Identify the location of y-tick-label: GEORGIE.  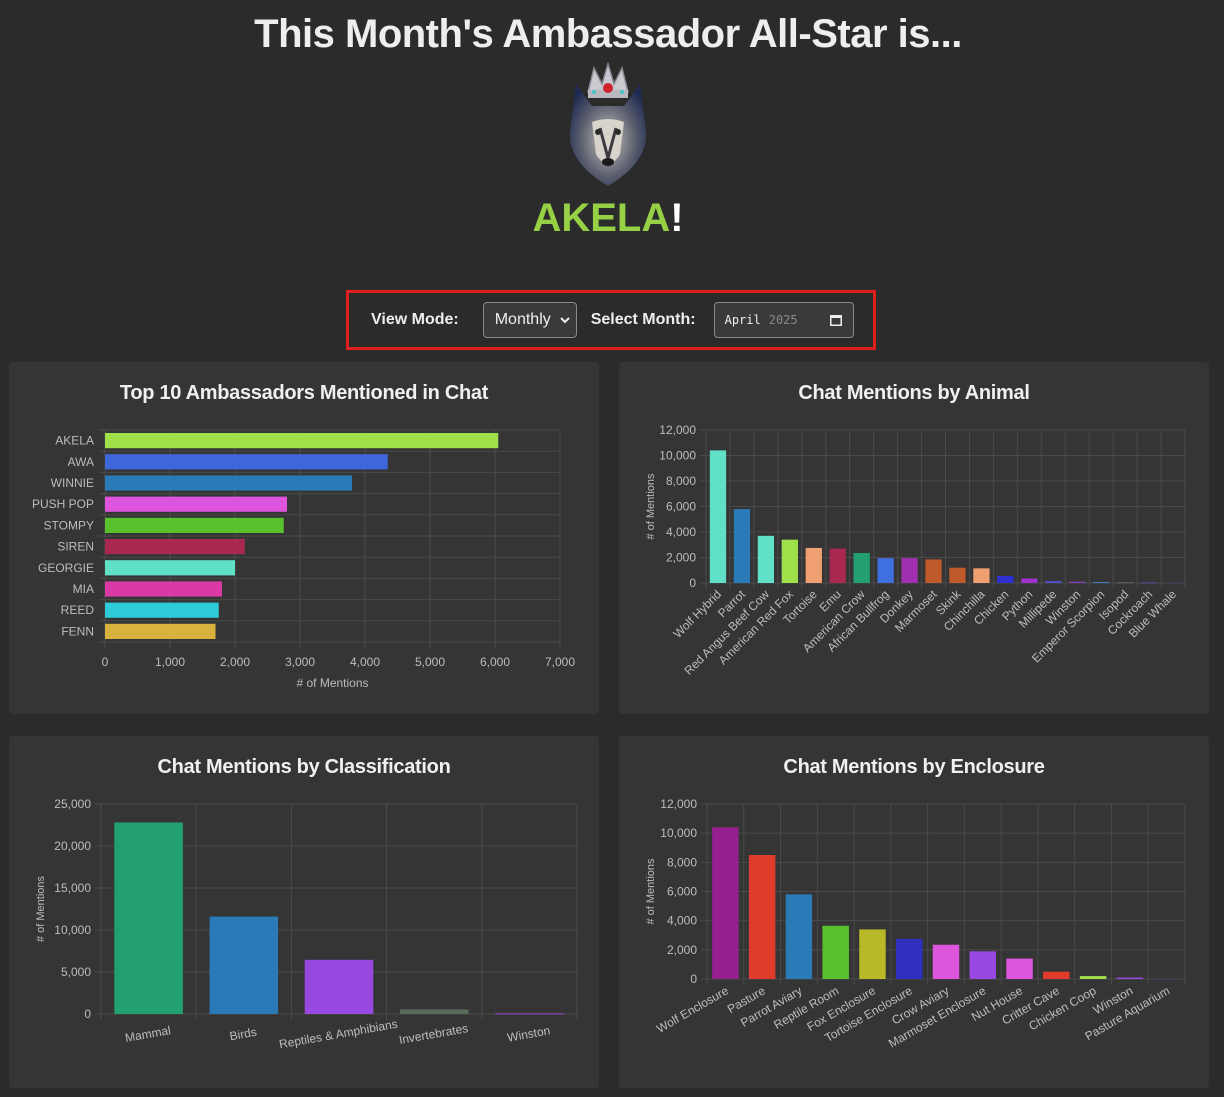
(66, 568).